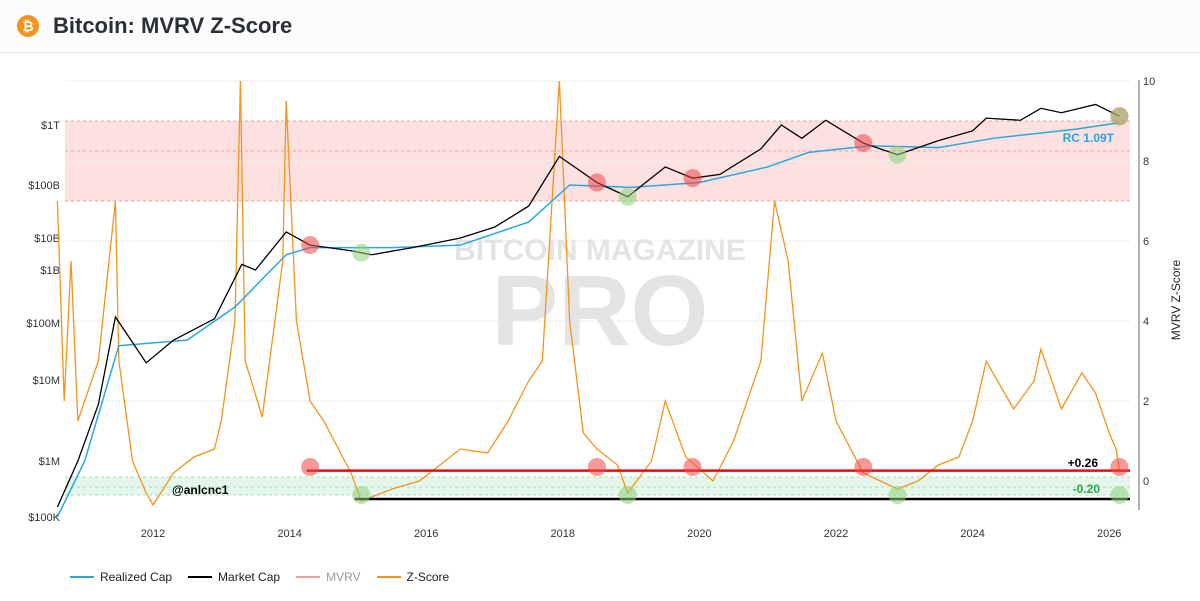 This screenshot has width=1200, height=601. Describe the element at coordinates (1109, 534) in the screenshot. I see `x-tick-label: 2026` at that location.